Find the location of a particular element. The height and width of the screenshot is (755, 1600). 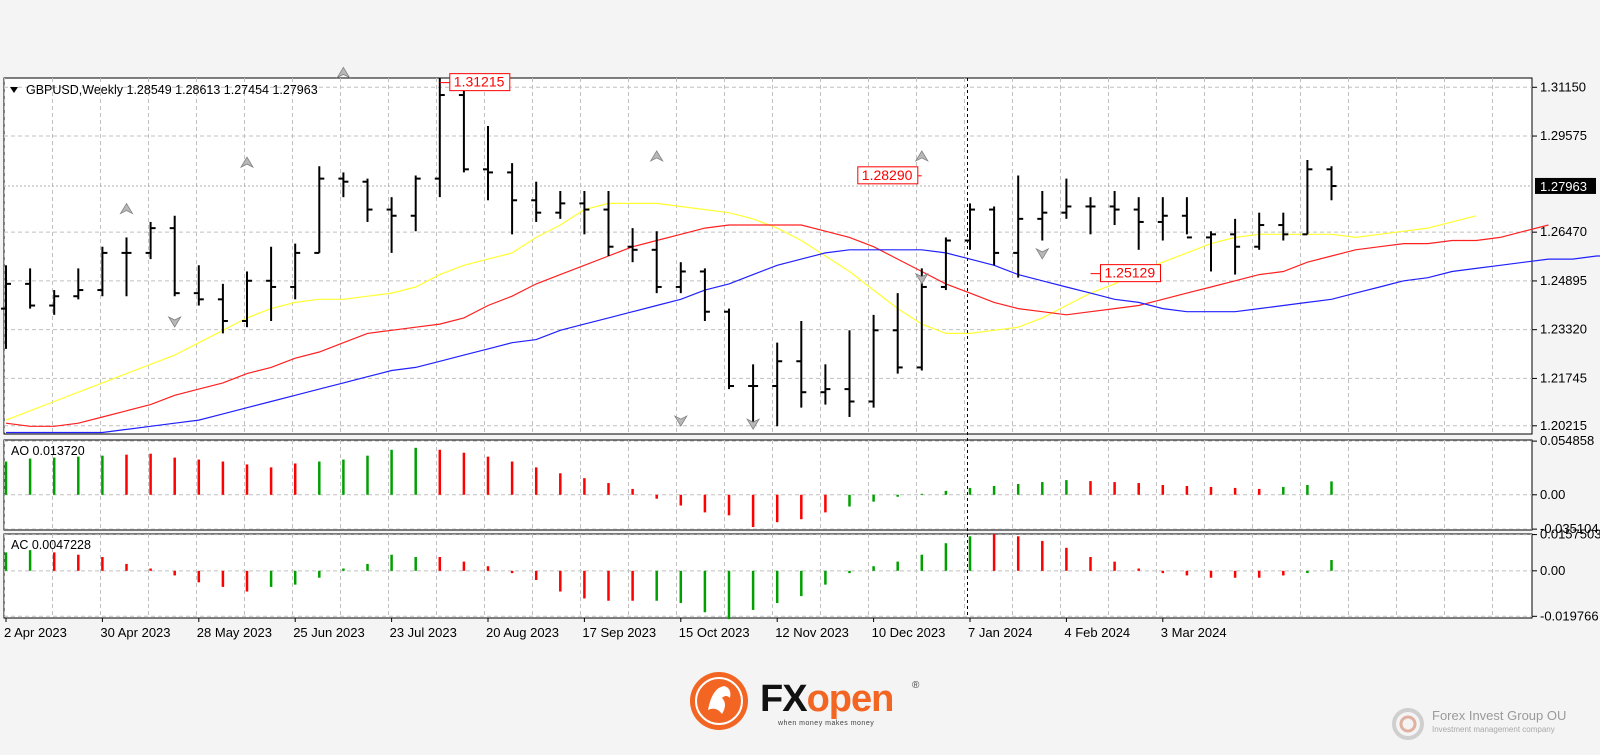

brand-name: FXopen is located at coordinates (827, 699).